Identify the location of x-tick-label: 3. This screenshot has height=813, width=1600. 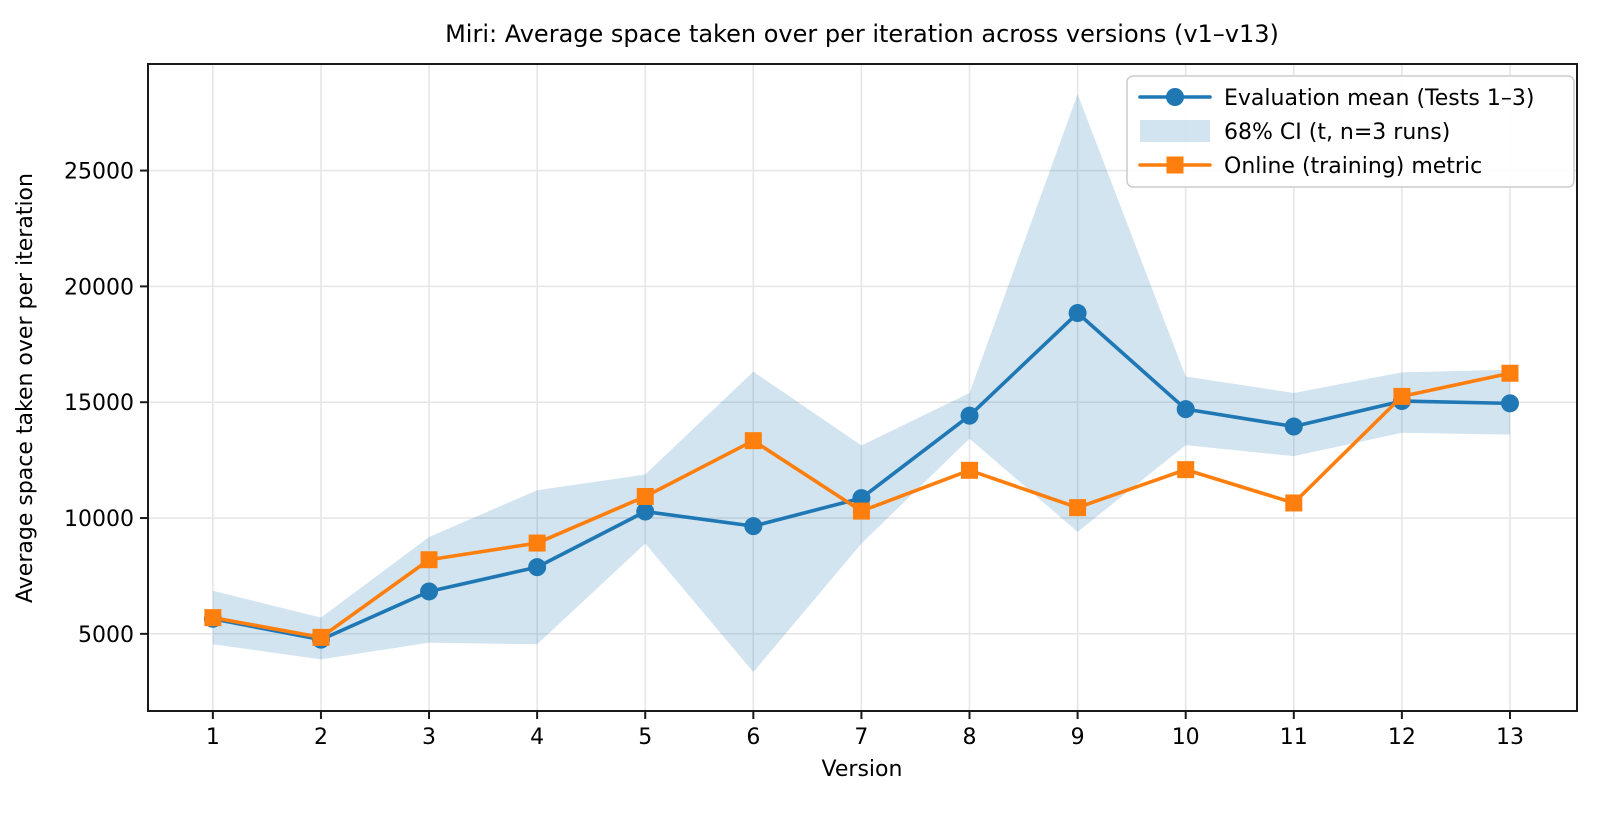
(429, 737).